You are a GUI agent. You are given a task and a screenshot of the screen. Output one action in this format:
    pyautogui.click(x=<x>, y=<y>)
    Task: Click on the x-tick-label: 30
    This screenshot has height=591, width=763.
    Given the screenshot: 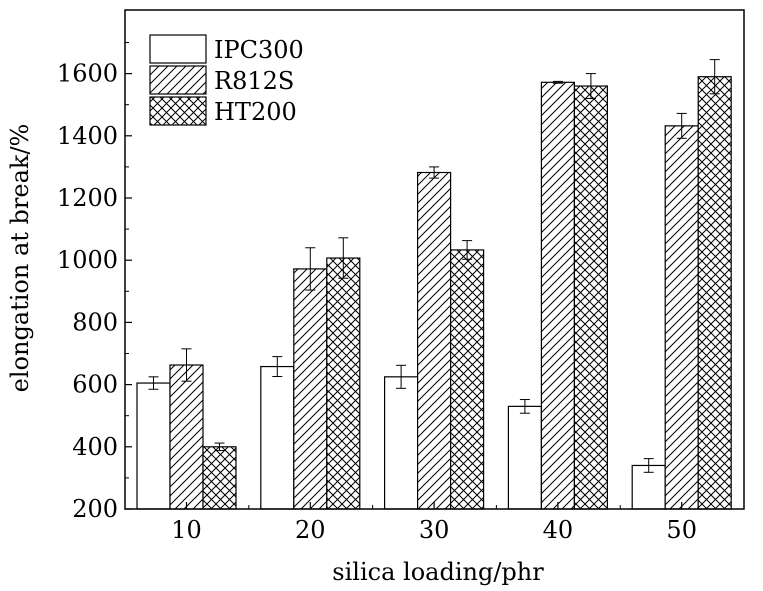 What is the action you would take?
    pyautogui.click(x=434, y=530)
    